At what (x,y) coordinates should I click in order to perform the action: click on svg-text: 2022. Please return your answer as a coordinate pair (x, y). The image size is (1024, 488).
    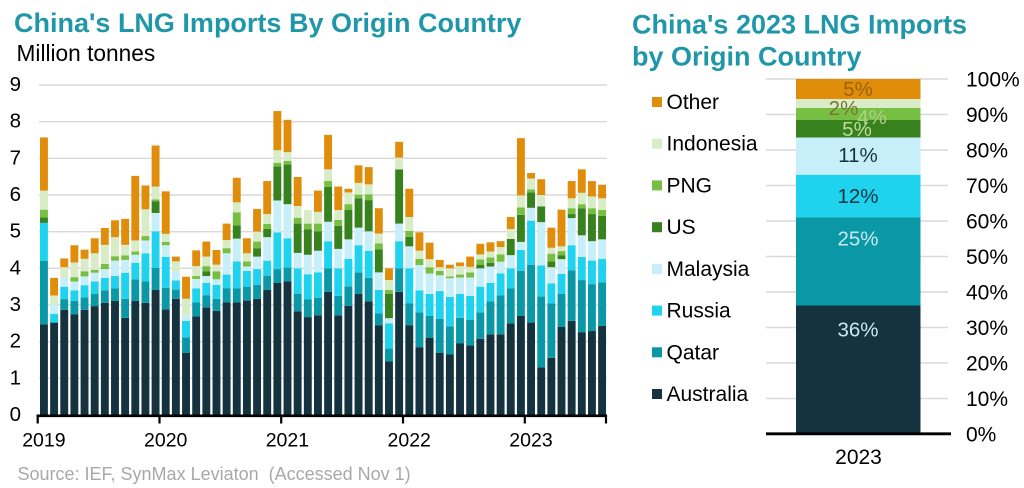
    Looking at the image, I should click on (409, 441).